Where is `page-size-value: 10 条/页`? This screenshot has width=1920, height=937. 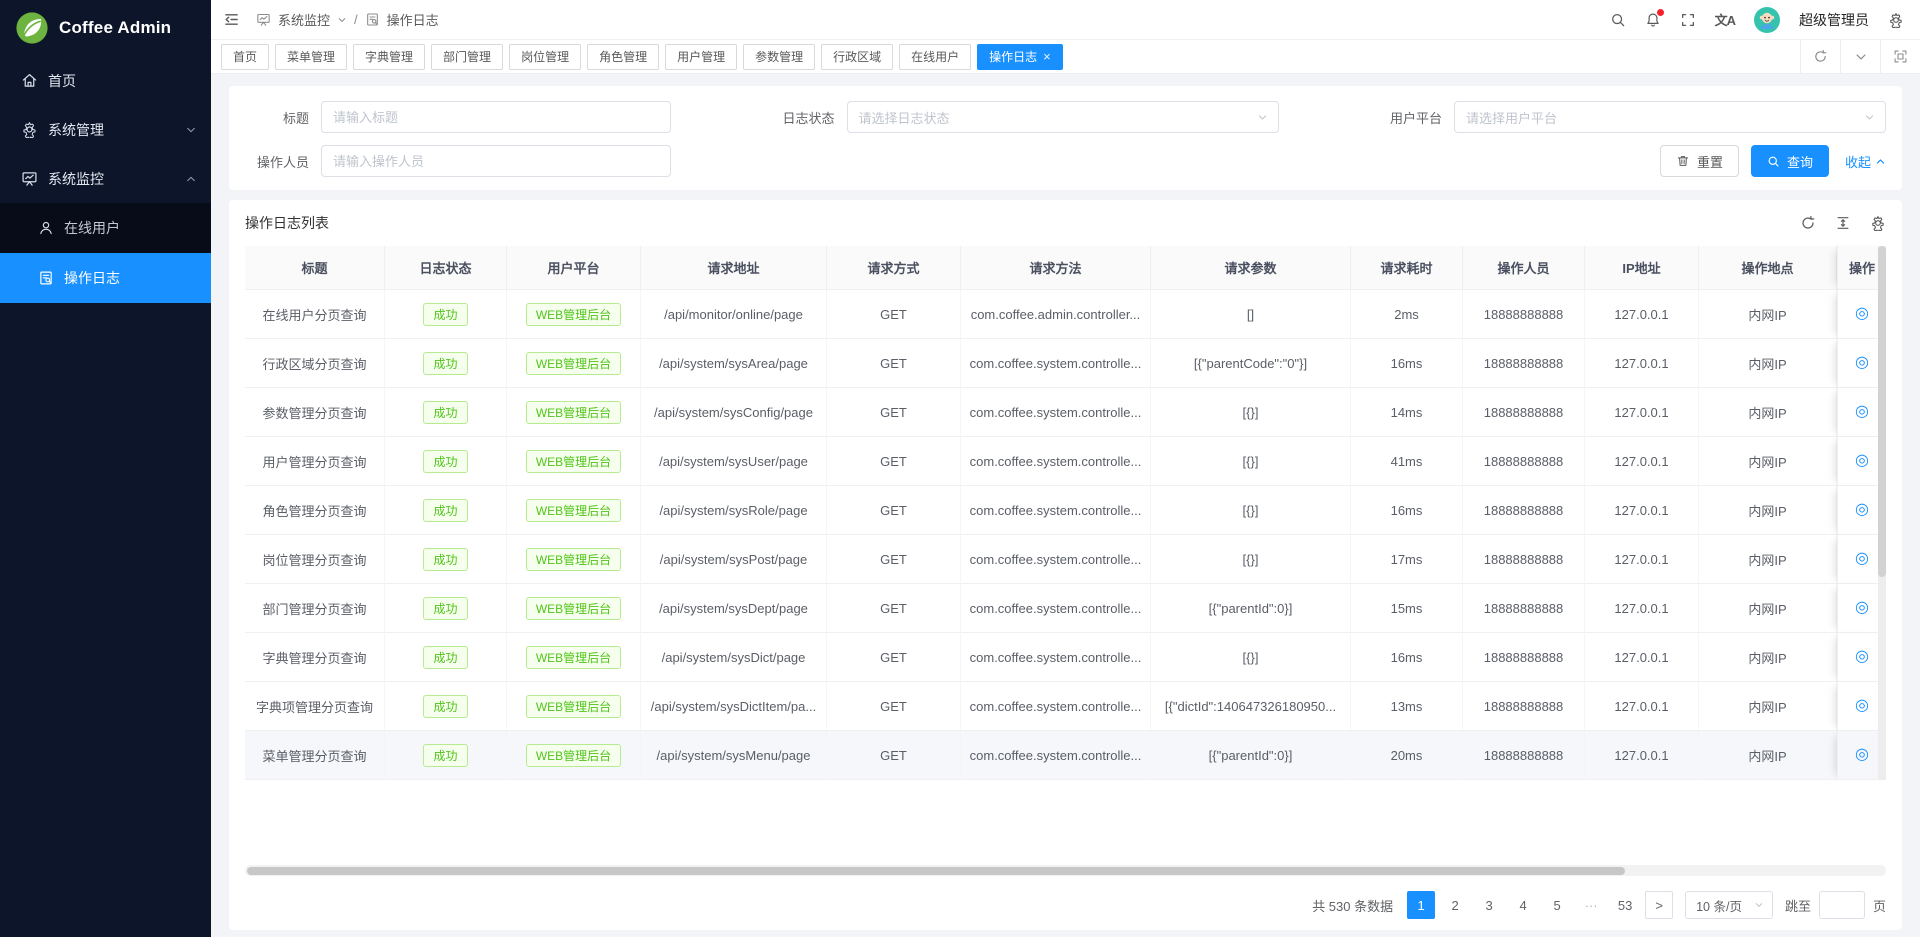 page-size-value: 10 条/页 is located at coordinates (1719, 906).